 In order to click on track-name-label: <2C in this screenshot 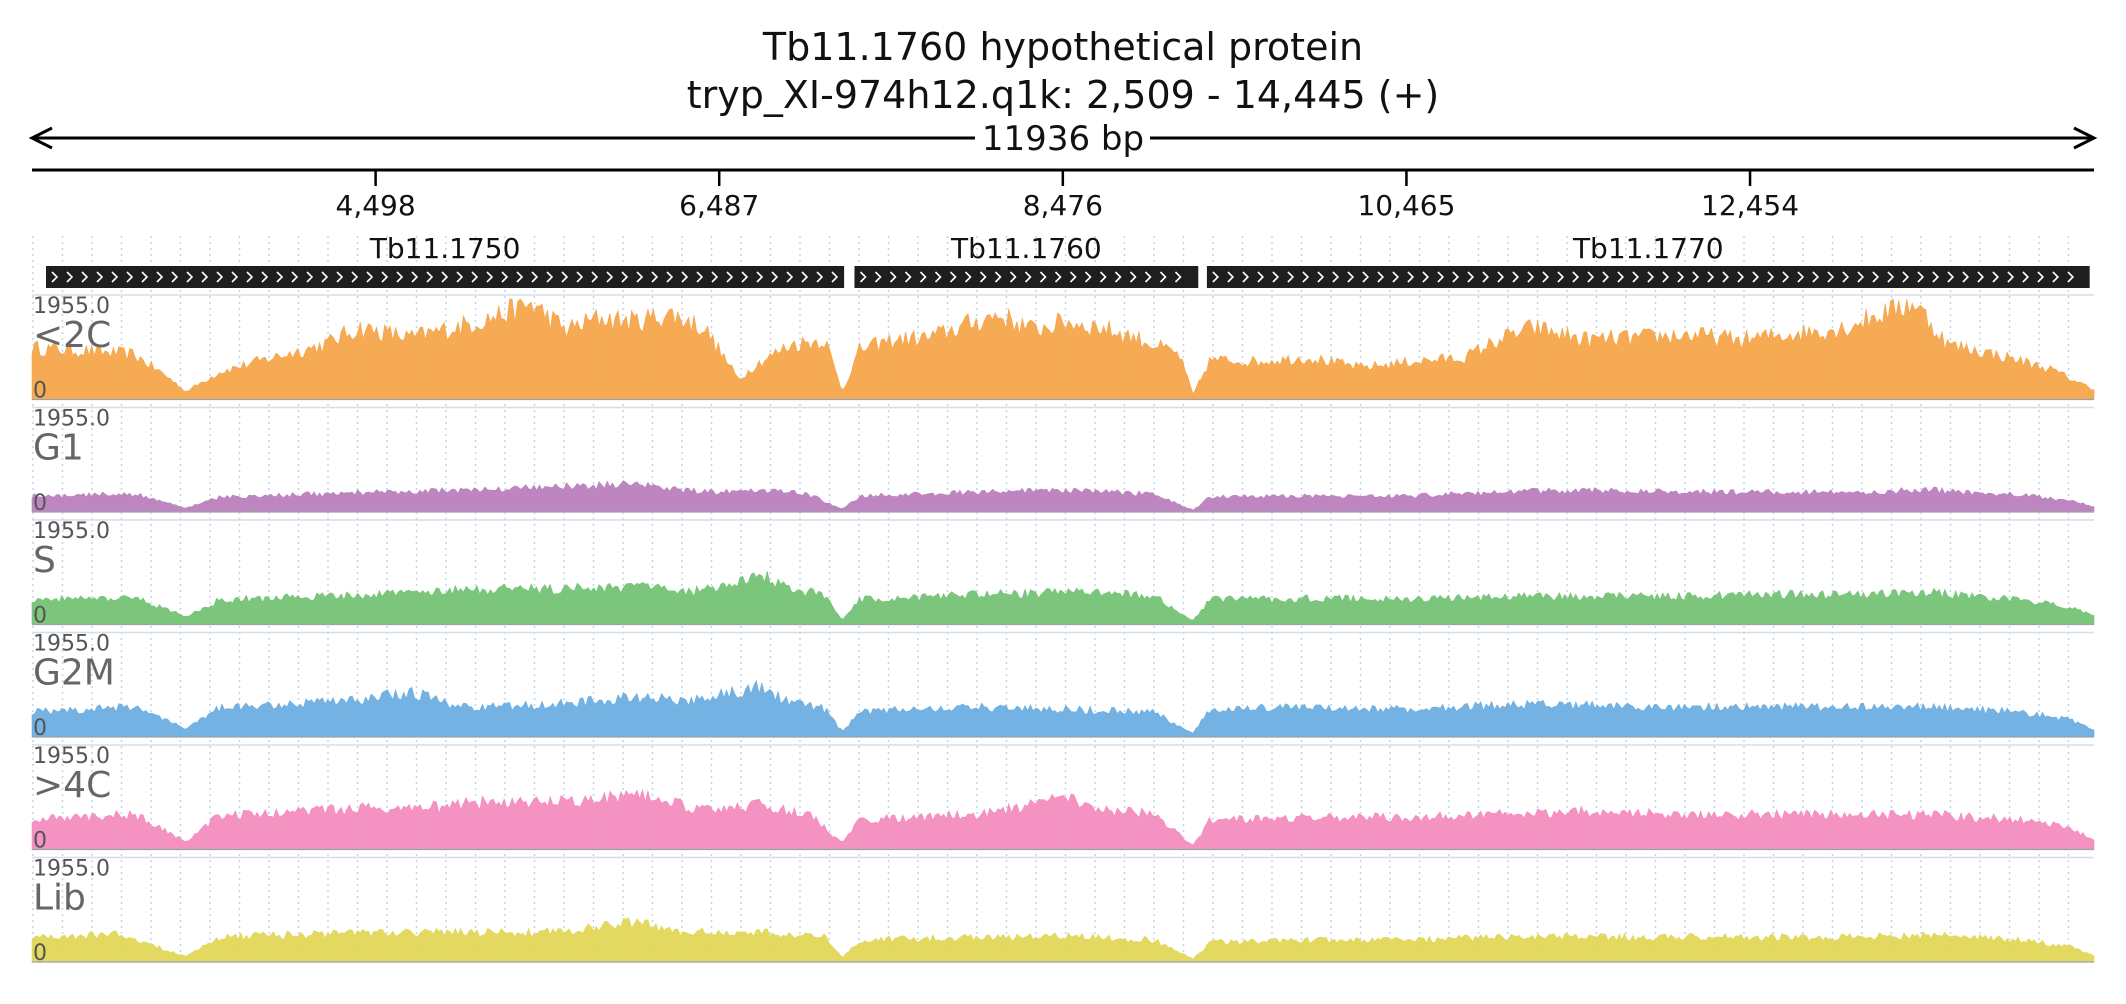, I will do `click(72, 335)`.